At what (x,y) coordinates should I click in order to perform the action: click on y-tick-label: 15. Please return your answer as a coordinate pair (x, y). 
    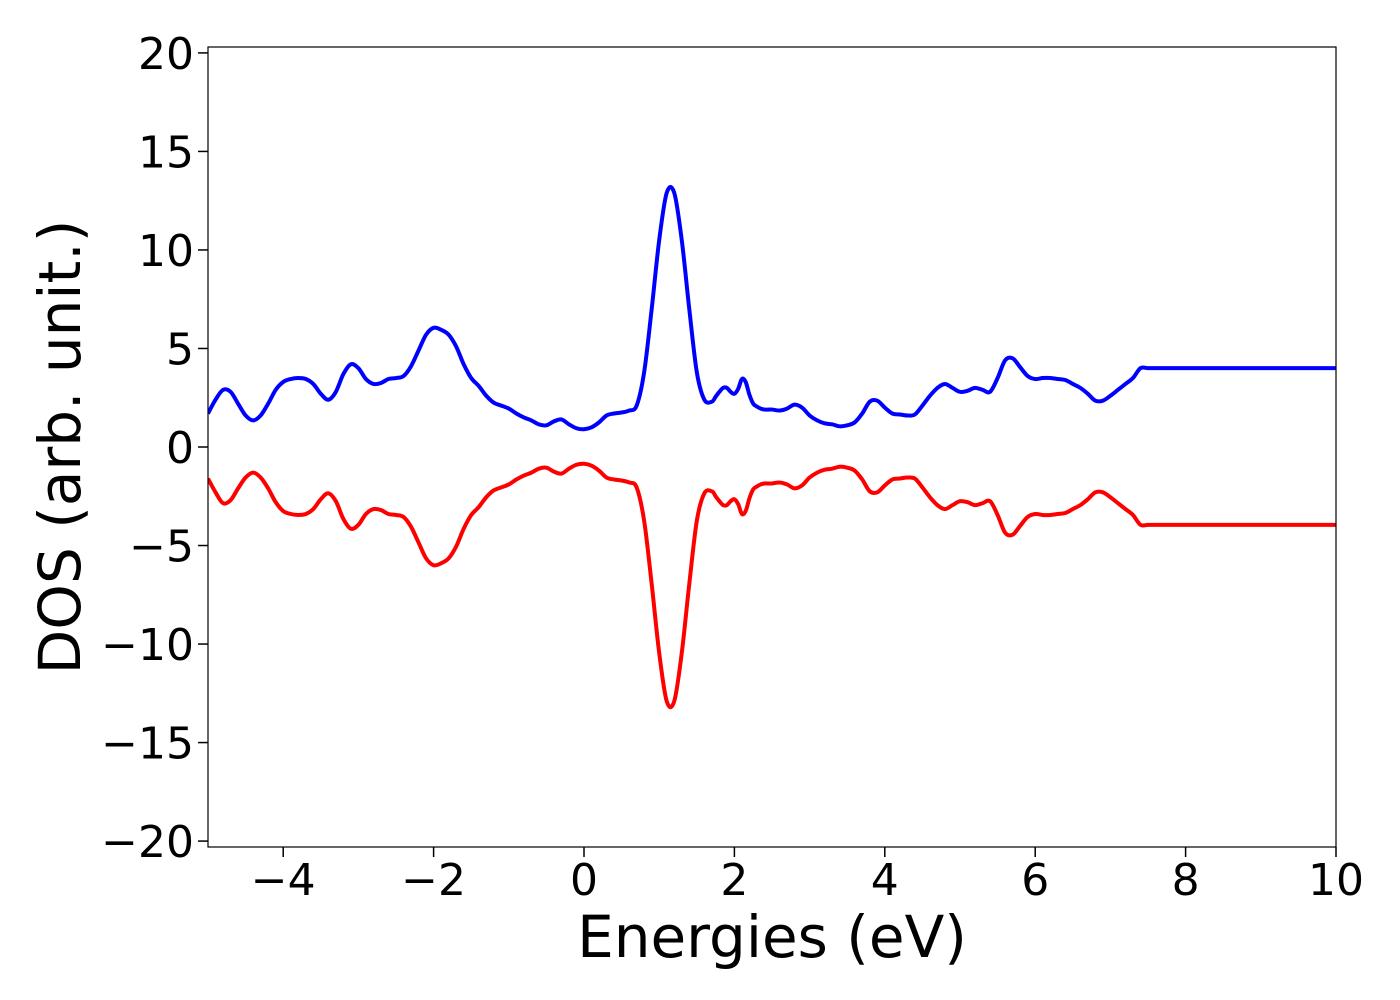
    Looking at the image, I should click on (166, 152).